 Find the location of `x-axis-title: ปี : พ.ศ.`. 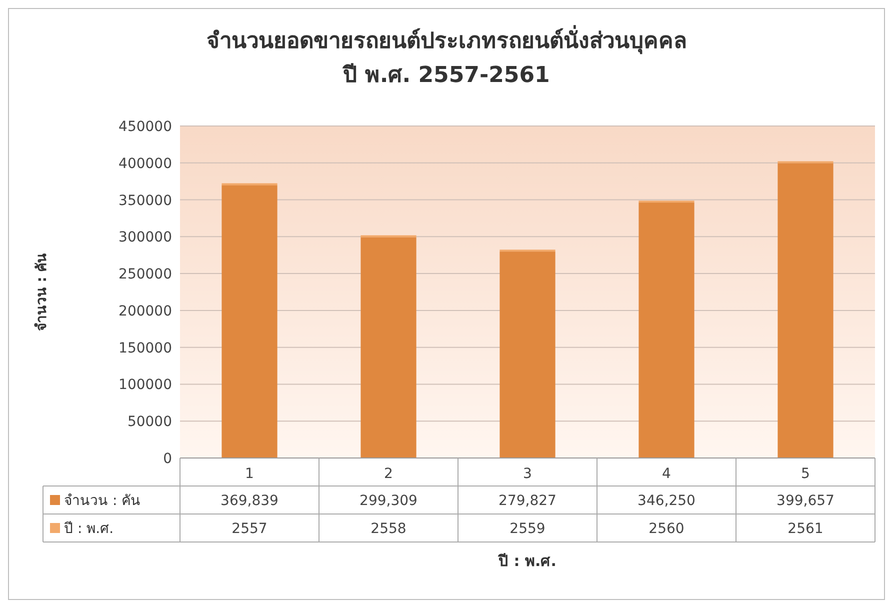

x-axis-title: ปี : พ.ศ. is located at coordinates (527, 561).